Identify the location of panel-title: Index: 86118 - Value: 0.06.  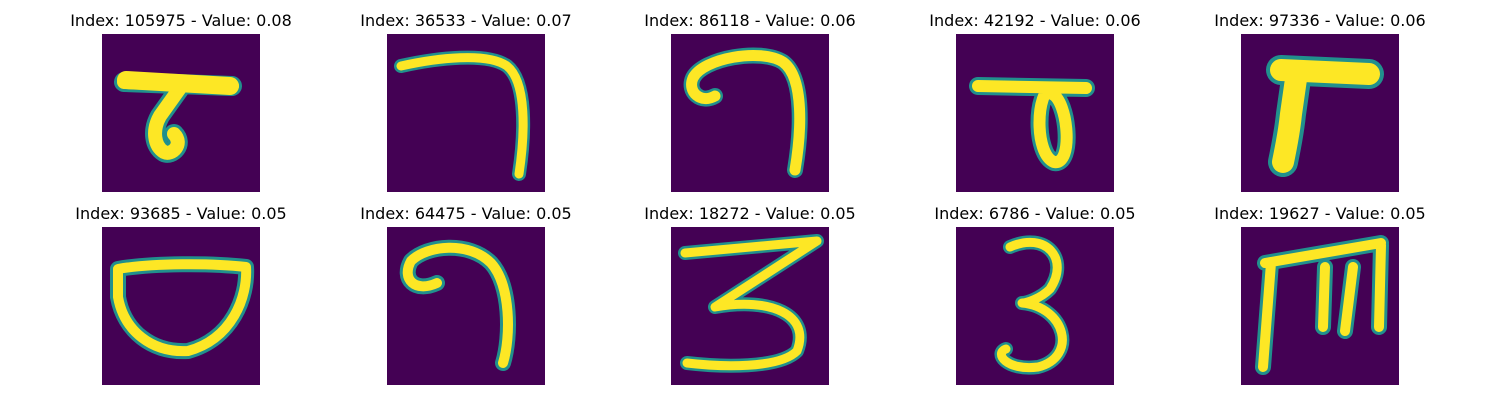
(750, 20).